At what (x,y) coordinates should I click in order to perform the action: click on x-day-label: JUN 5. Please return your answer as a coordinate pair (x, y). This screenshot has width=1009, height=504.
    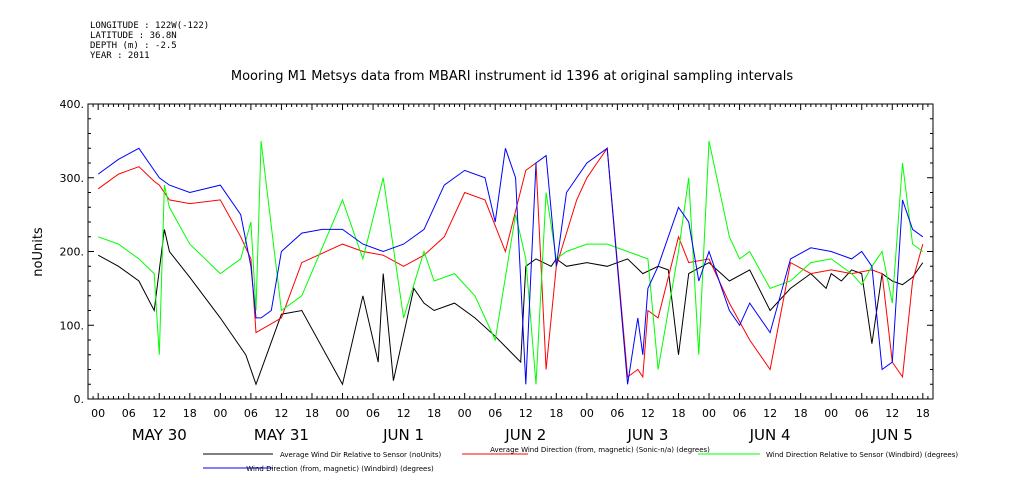
    Looking at the image, I should click on (892, 435).